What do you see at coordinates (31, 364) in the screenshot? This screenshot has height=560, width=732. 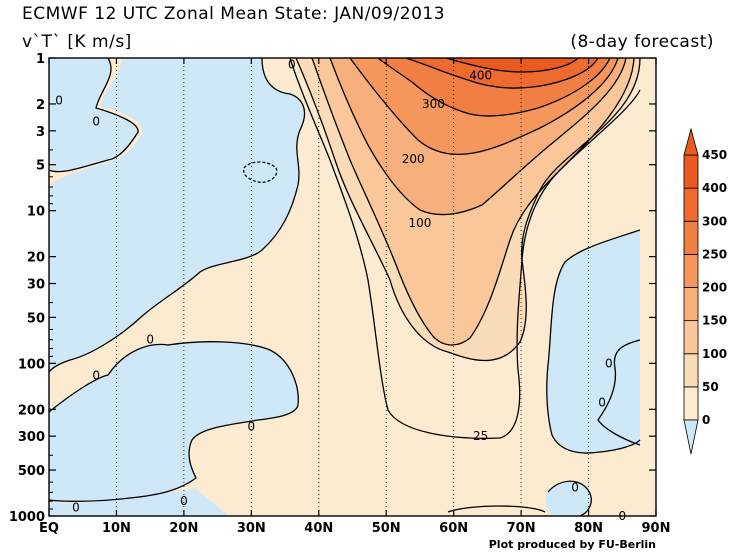 I see `y-tick-label: 100` at bounding box center [31, 364].